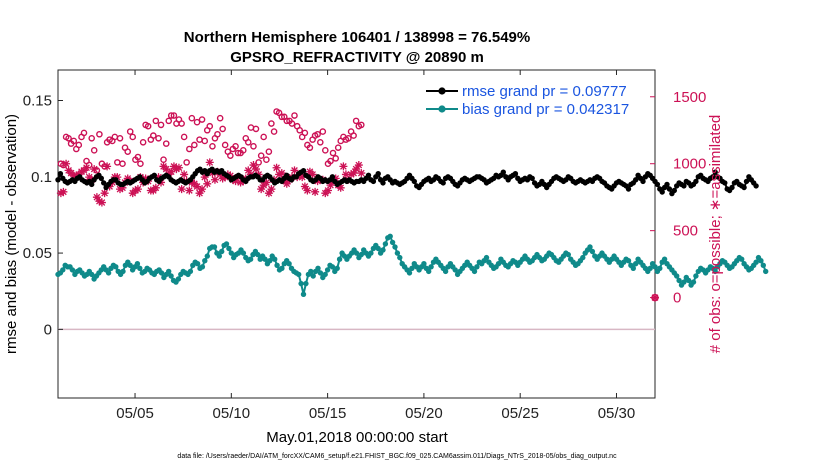  Describe the element at coordinates (135, 413) in the screenshot. I see `x-tick-label: 05/05` at that location.